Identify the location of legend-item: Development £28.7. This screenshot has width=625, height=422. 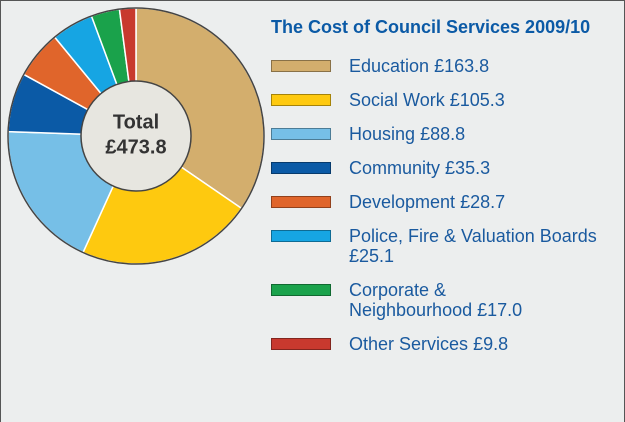
(435, 202).